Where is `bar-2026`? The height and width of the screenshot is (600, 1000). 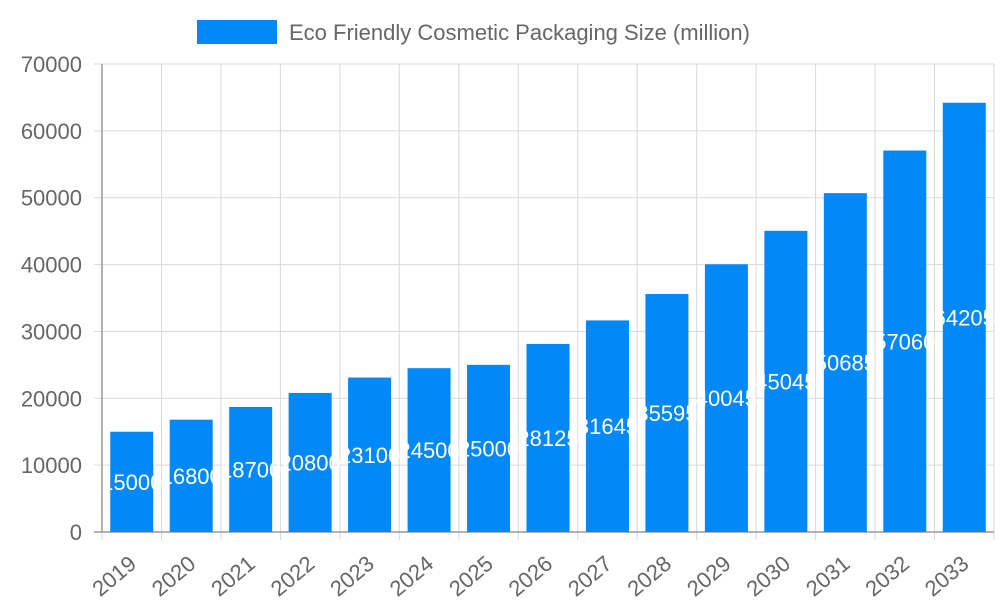 bar-2026 is located at coordinates (548, 437).